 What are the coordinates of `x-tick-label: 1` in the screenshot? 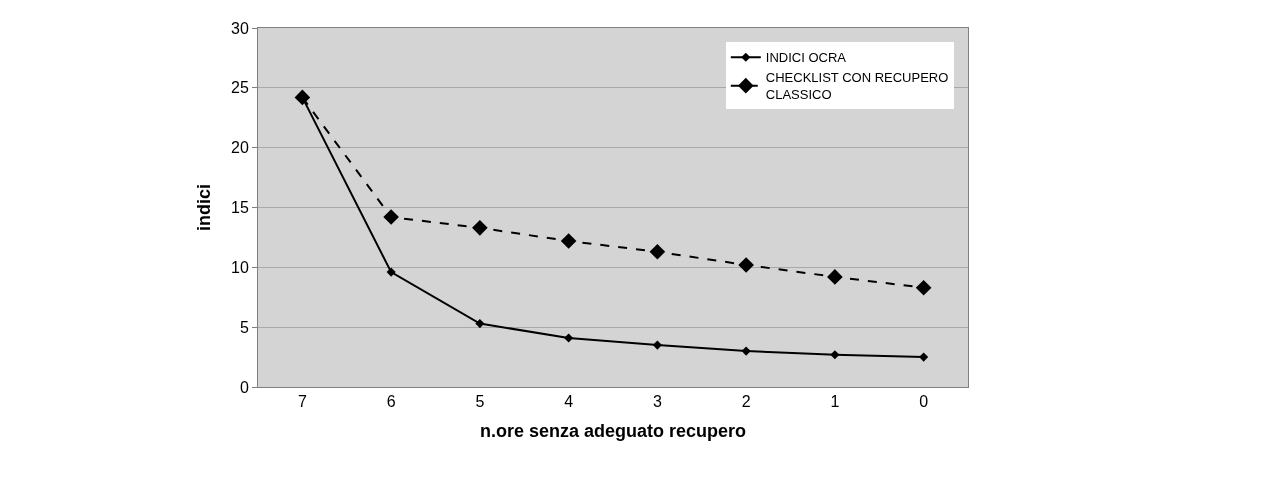 It's located at (835, 402).